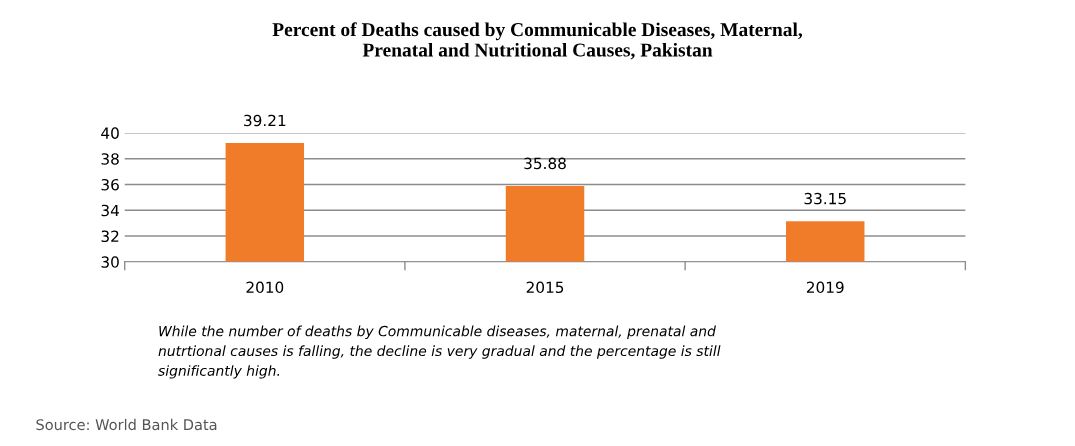  I want to click on y-tick-label: 30, so click(110, 262).